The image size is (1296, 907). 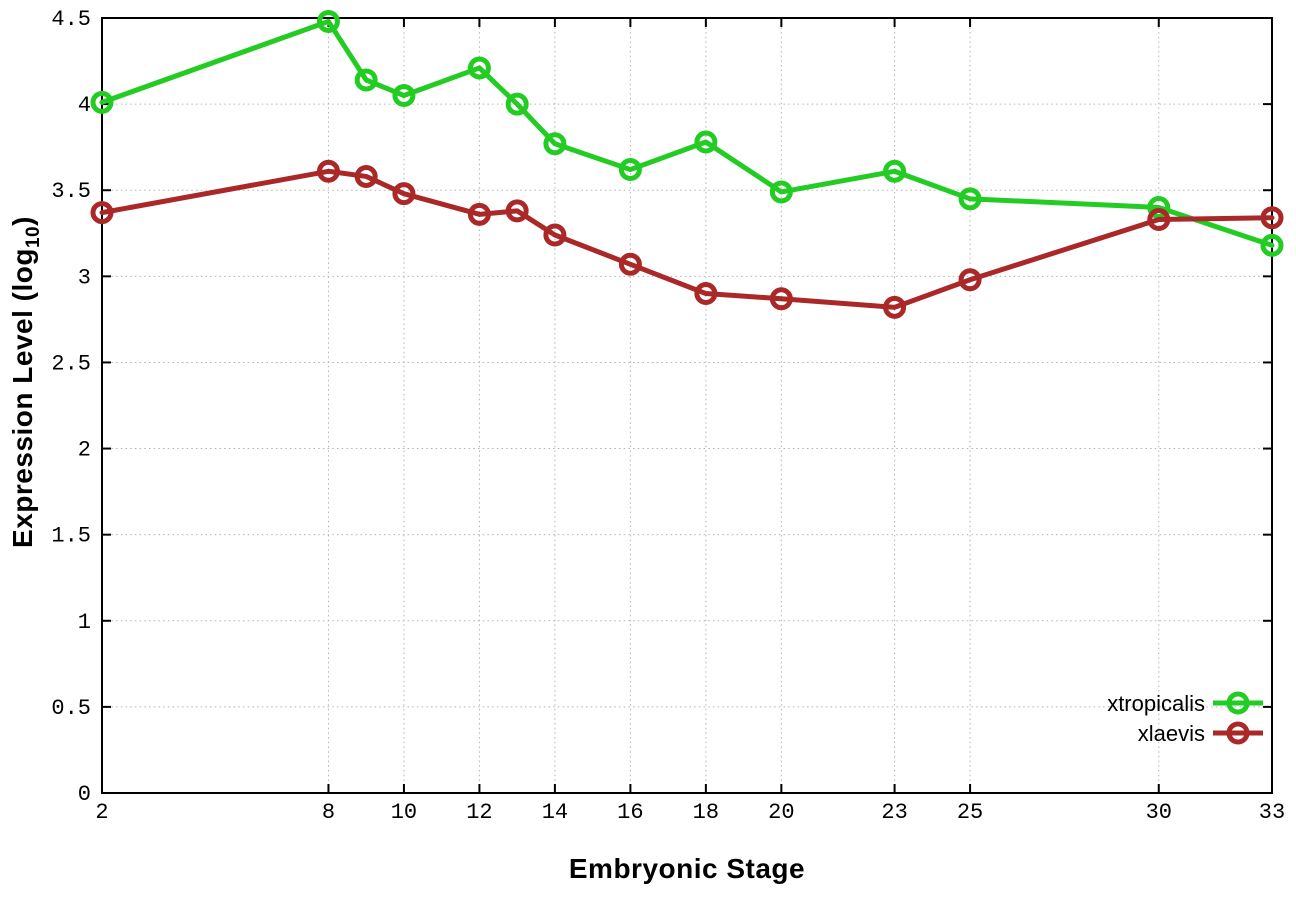 I want to click on x-tick-label: 18, so click(x=706, y=812).